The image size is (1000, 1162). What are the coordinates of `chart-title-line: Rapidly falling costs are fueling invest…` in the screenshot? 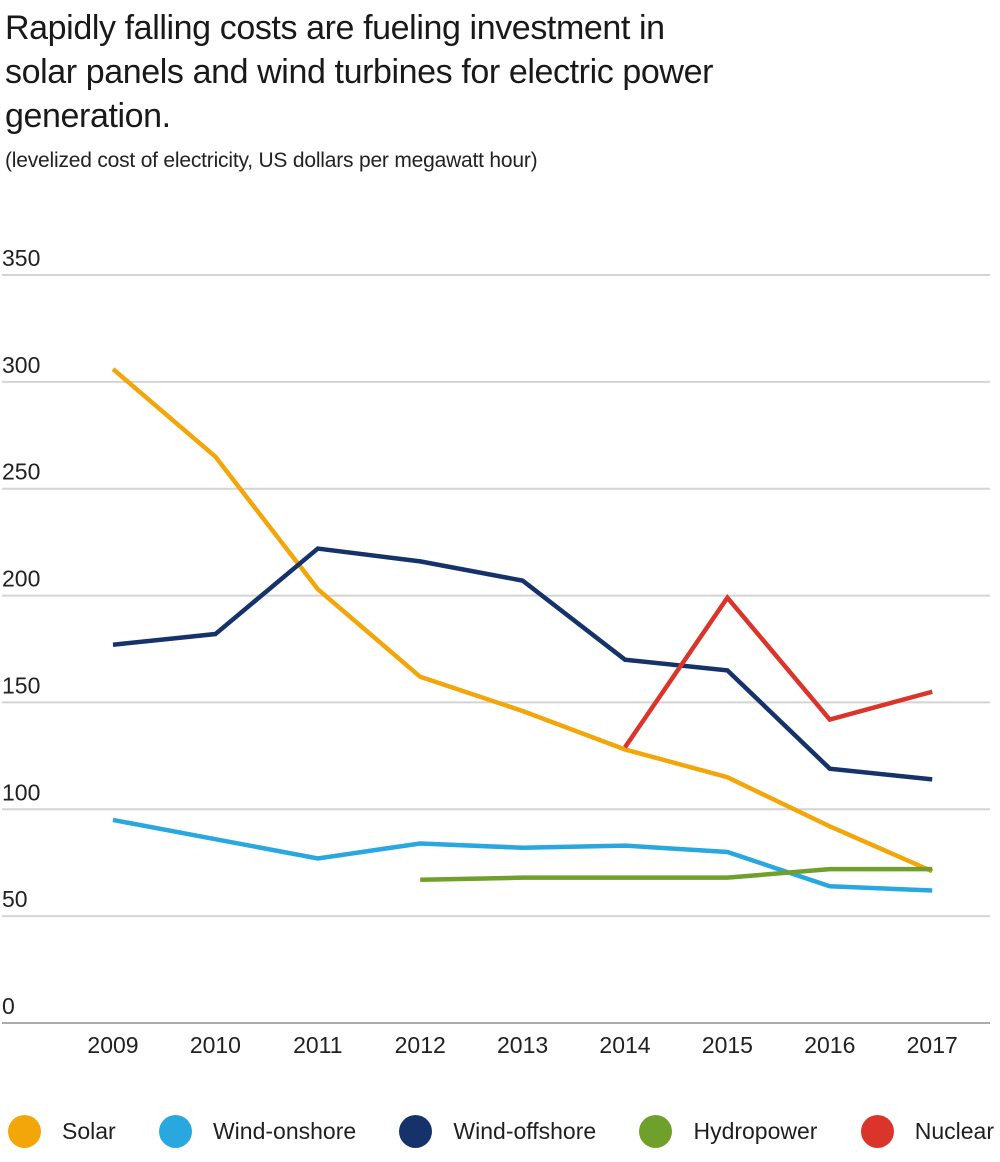 It's located at (335, 28).